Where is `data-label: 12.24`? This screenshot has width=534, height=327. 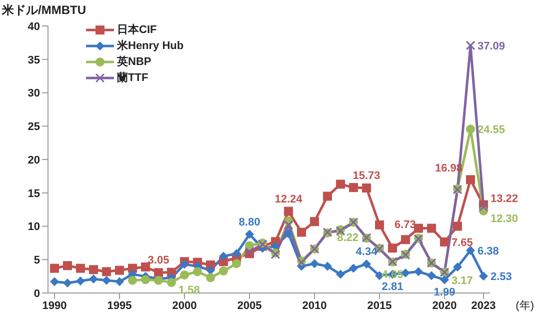
data-label: 12.24 is located at coordinates (289, 199).